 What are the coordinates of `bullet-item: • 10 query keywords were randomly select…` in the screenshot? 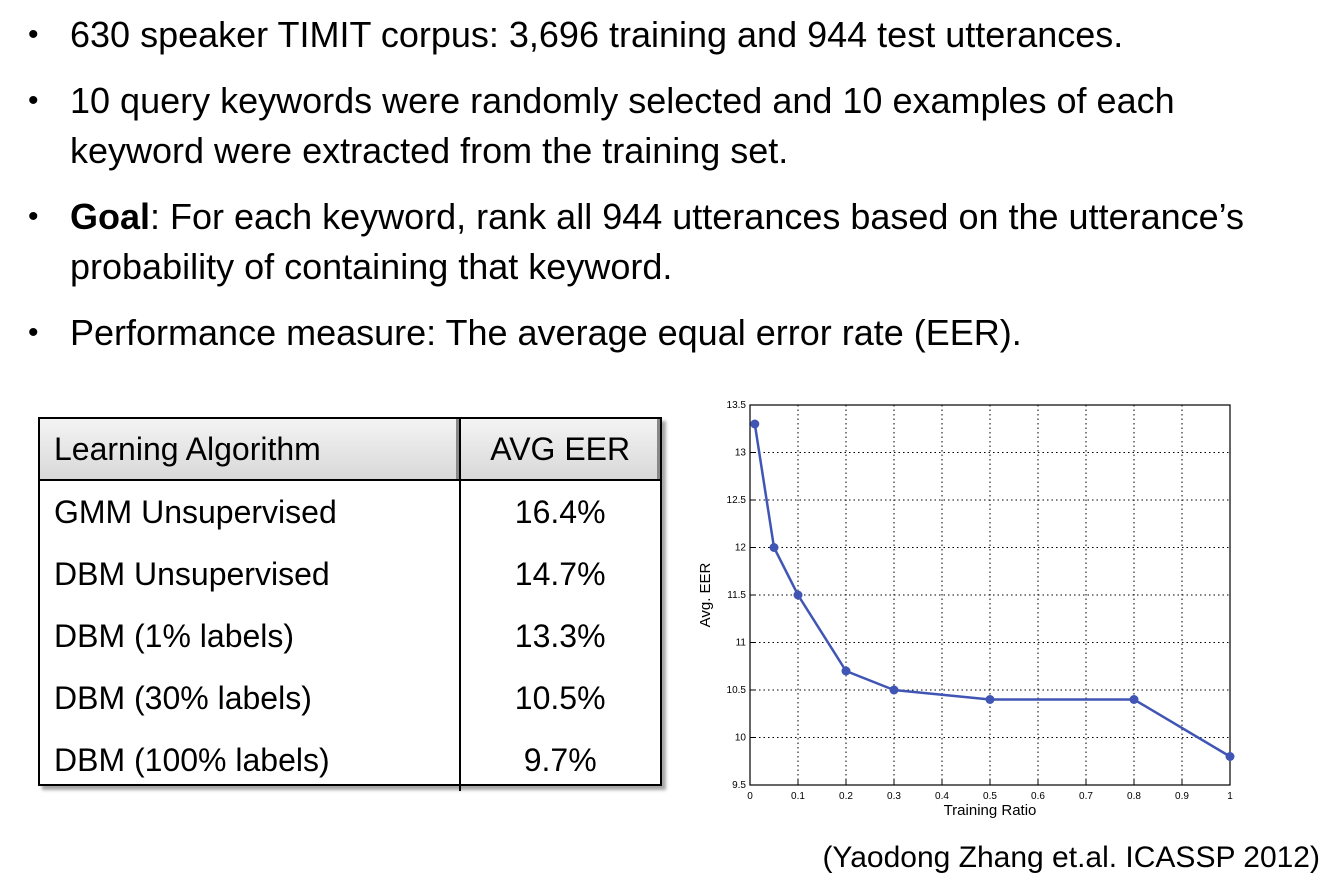 It's located at (669, 126).